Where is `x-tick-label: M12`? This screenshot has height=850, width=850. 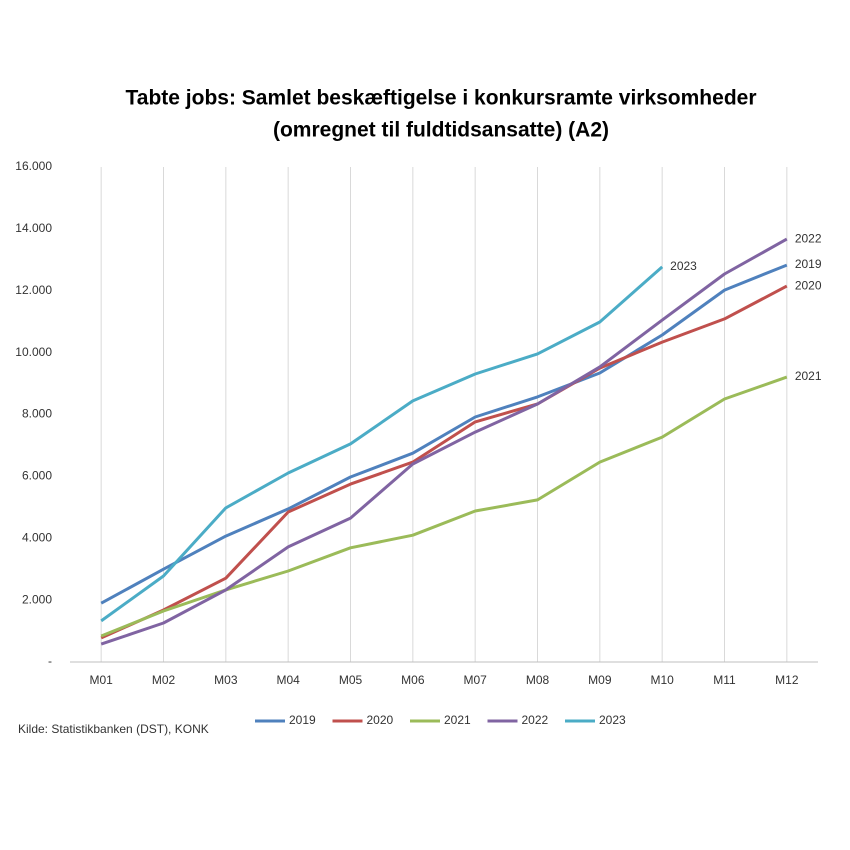
x-tick-label: M12 is located at coordinates (787, 680).